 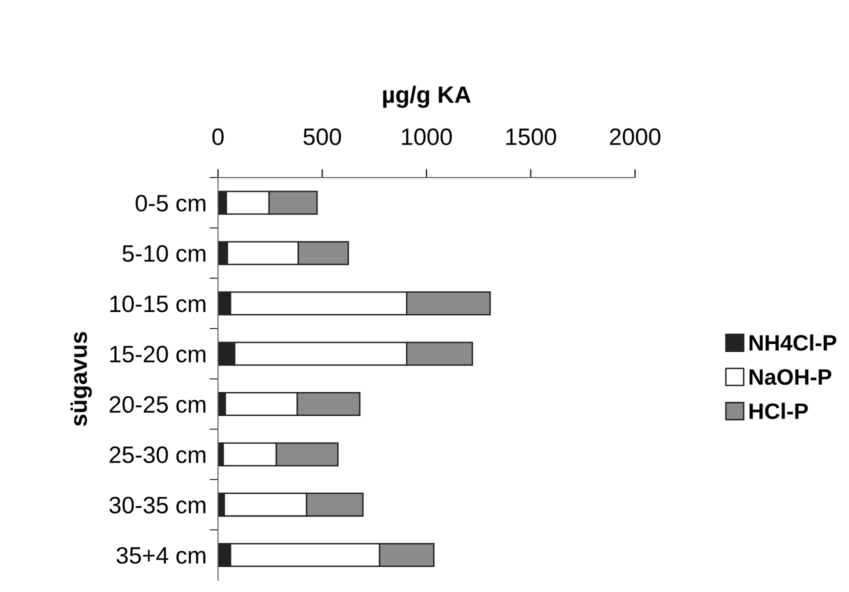 I want to click on y-tick-label: 15-20 cm, so click(x=158, y=354).